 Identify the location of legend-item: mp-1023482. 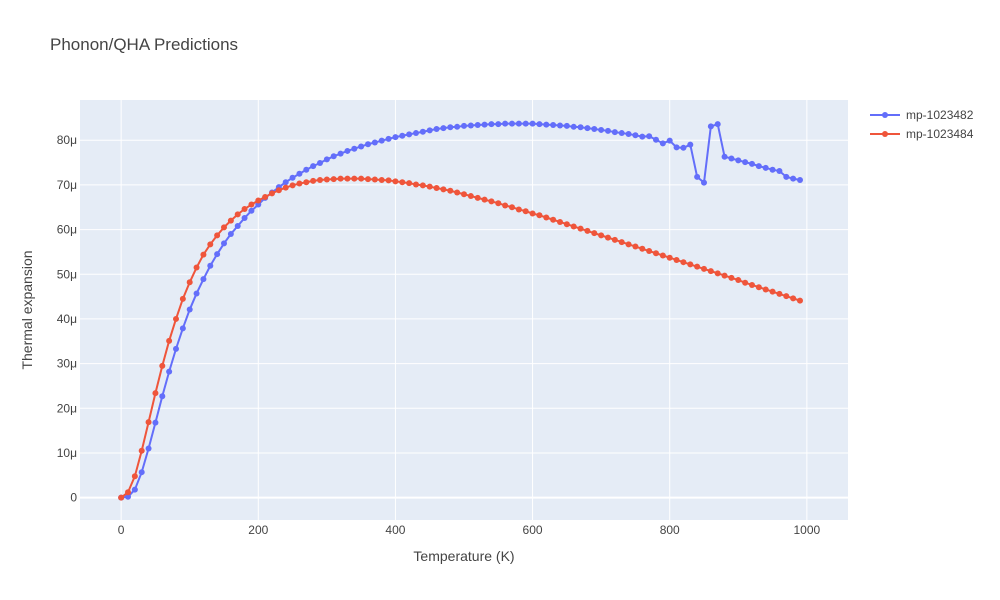
(922, 115).